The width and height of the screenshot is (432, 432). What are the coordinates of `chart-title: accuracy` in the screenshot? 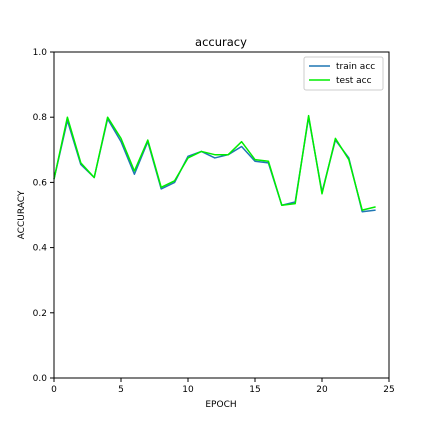 It's located at (221, 42).